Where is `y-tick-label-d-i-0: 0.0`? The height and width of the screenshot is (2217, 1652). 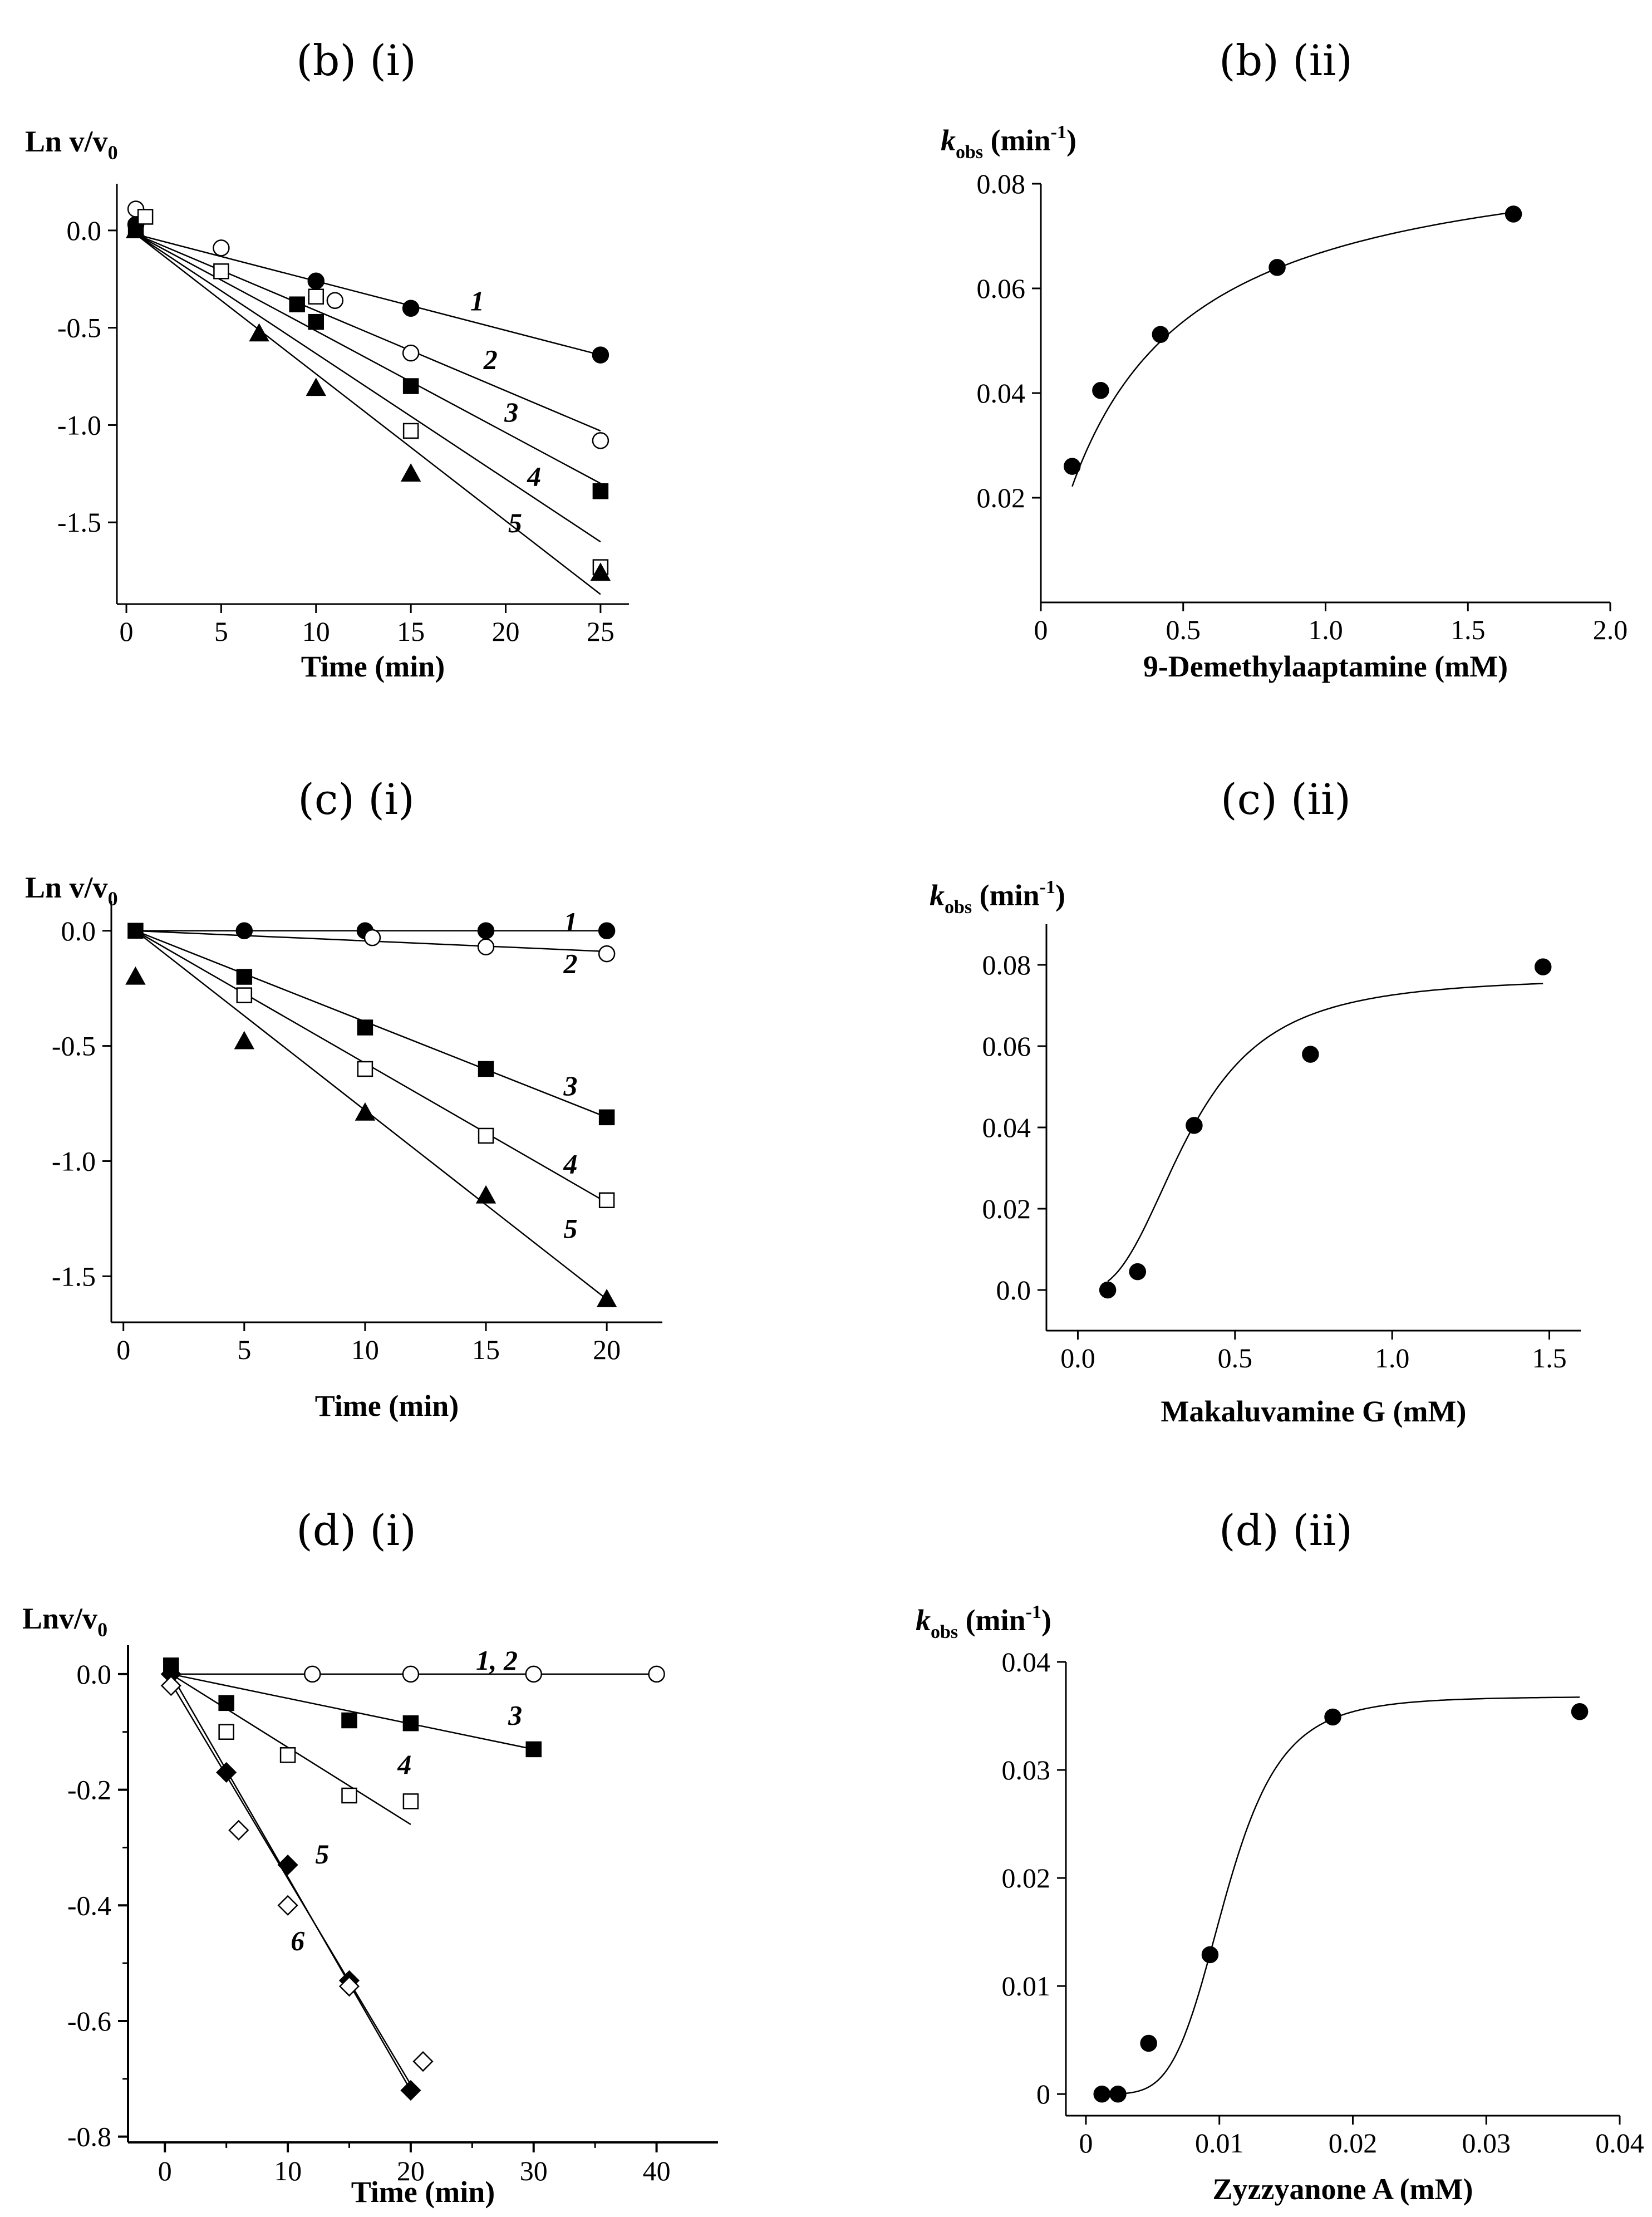
y-tick-label-d-i-0: 0.0 is located at coordinates (94, 1674).